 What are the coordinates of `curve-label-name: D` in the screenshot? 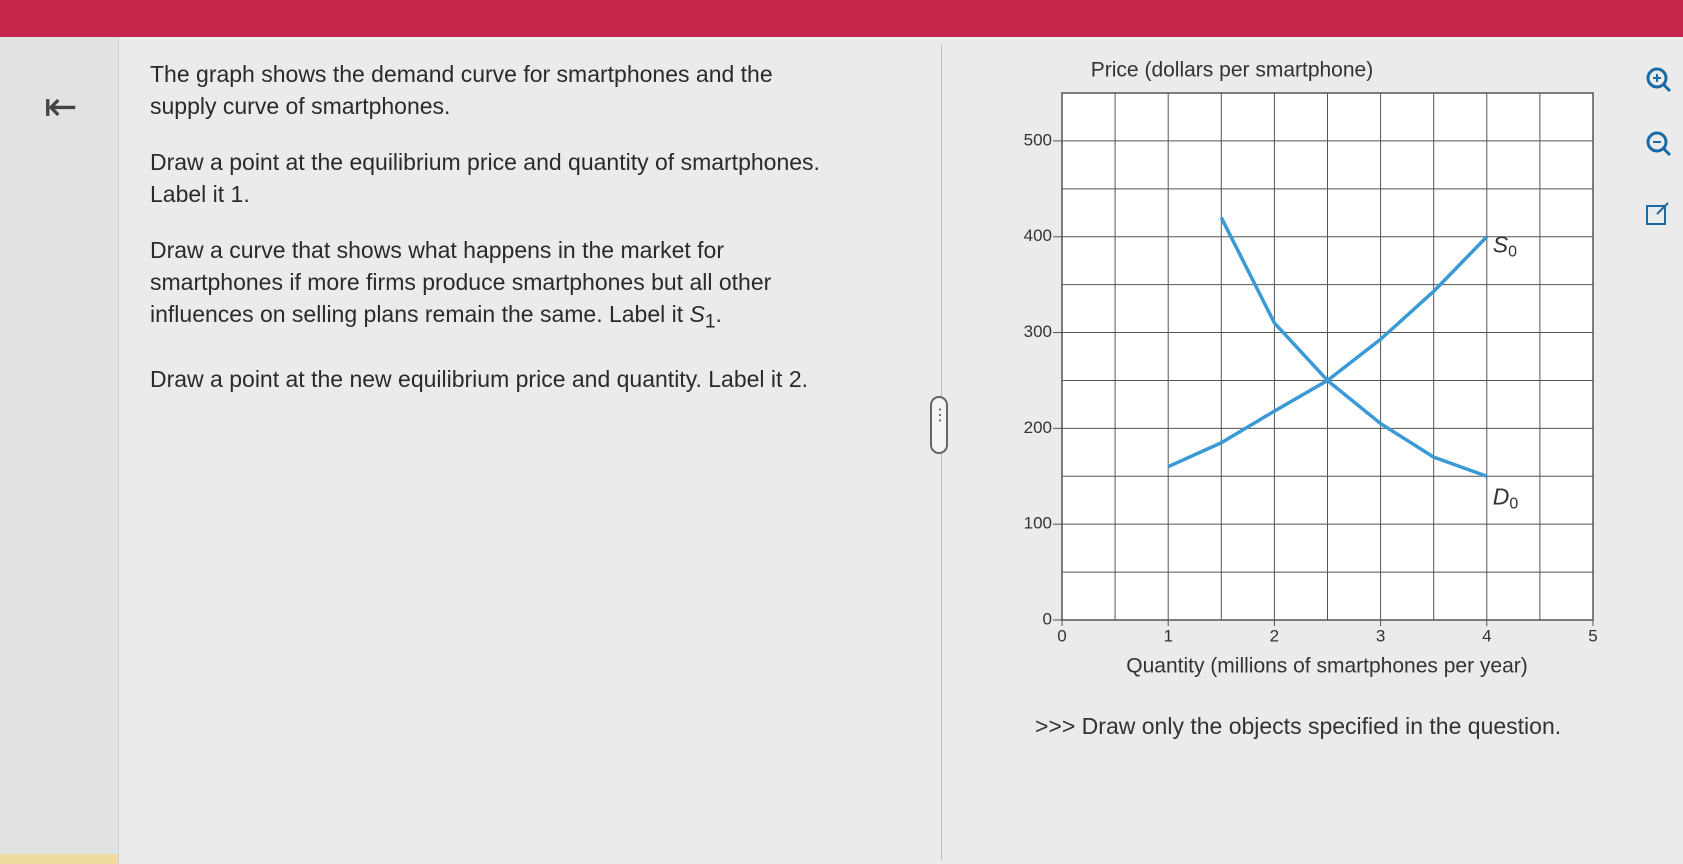 It's located at (1501, 496).